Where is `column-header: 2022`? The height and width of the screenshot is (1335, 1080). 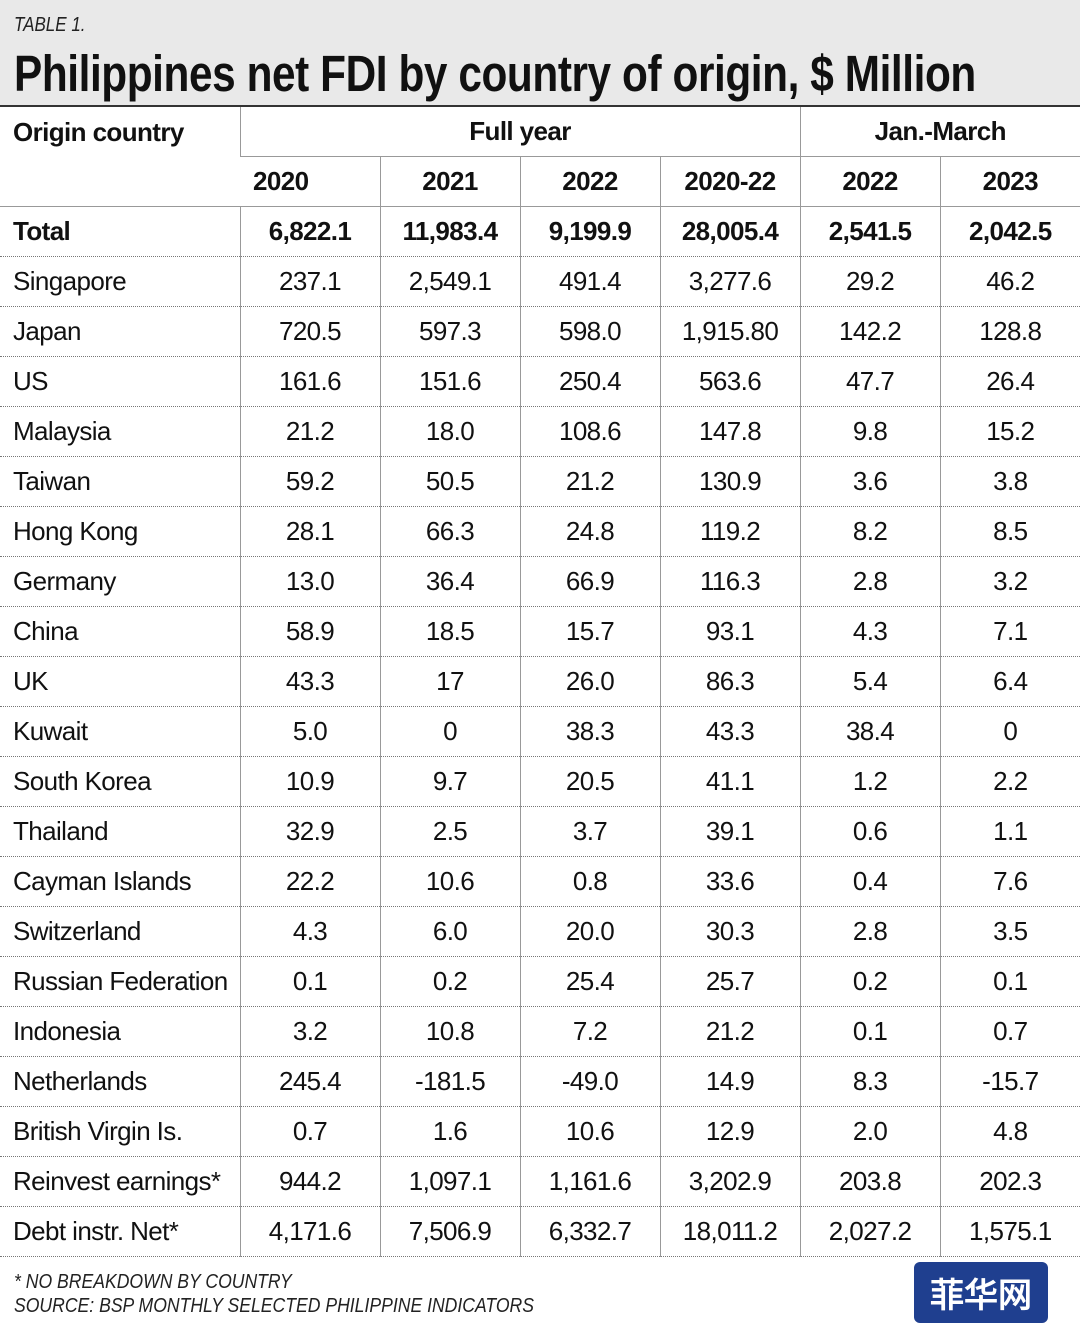
column-header: 2022 is located at coordinates (589, 181).